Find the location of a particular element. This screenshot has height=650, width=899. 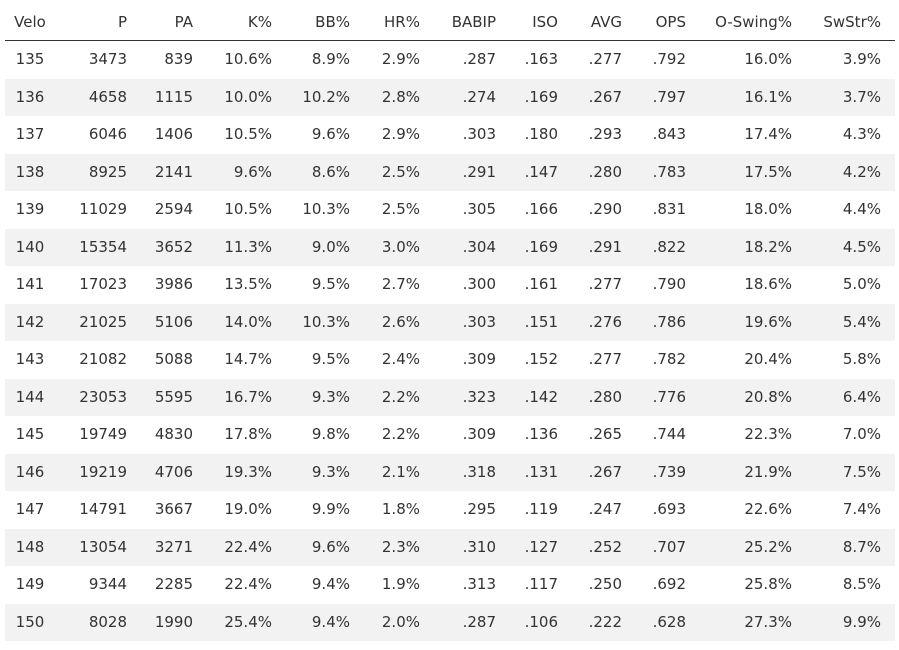

table-cell: 8.9% is located at coordinates (330, 59).